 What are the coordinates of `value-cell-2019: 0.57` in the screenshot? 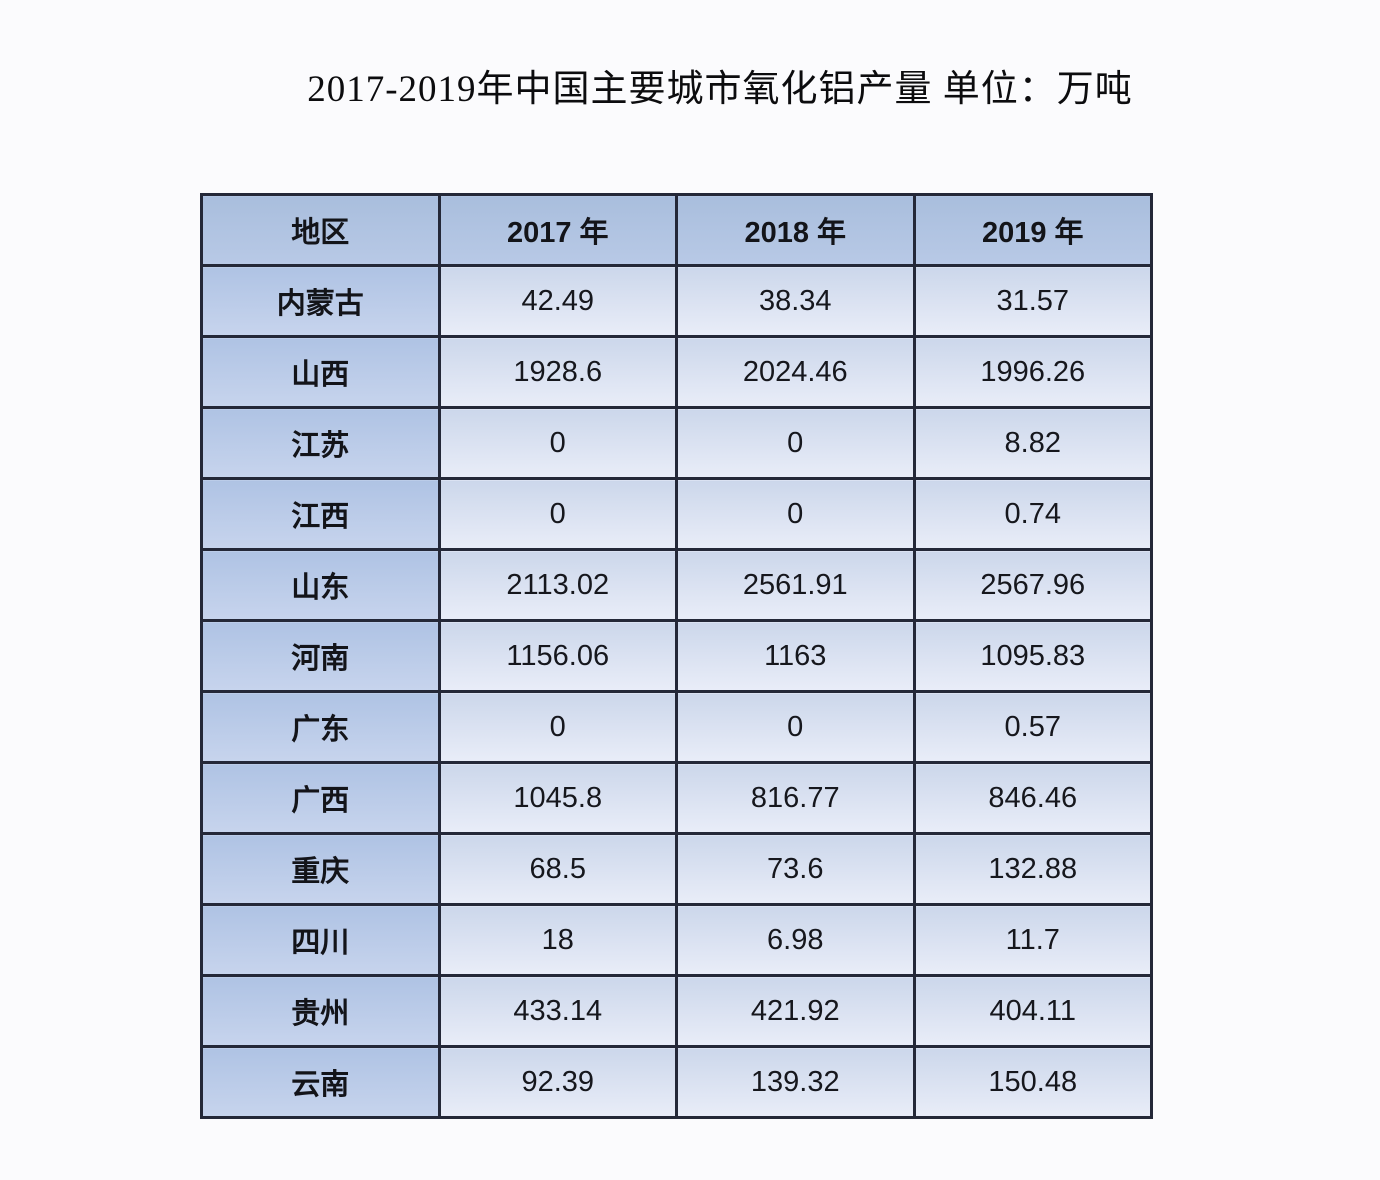 It's located at (1032, 727).